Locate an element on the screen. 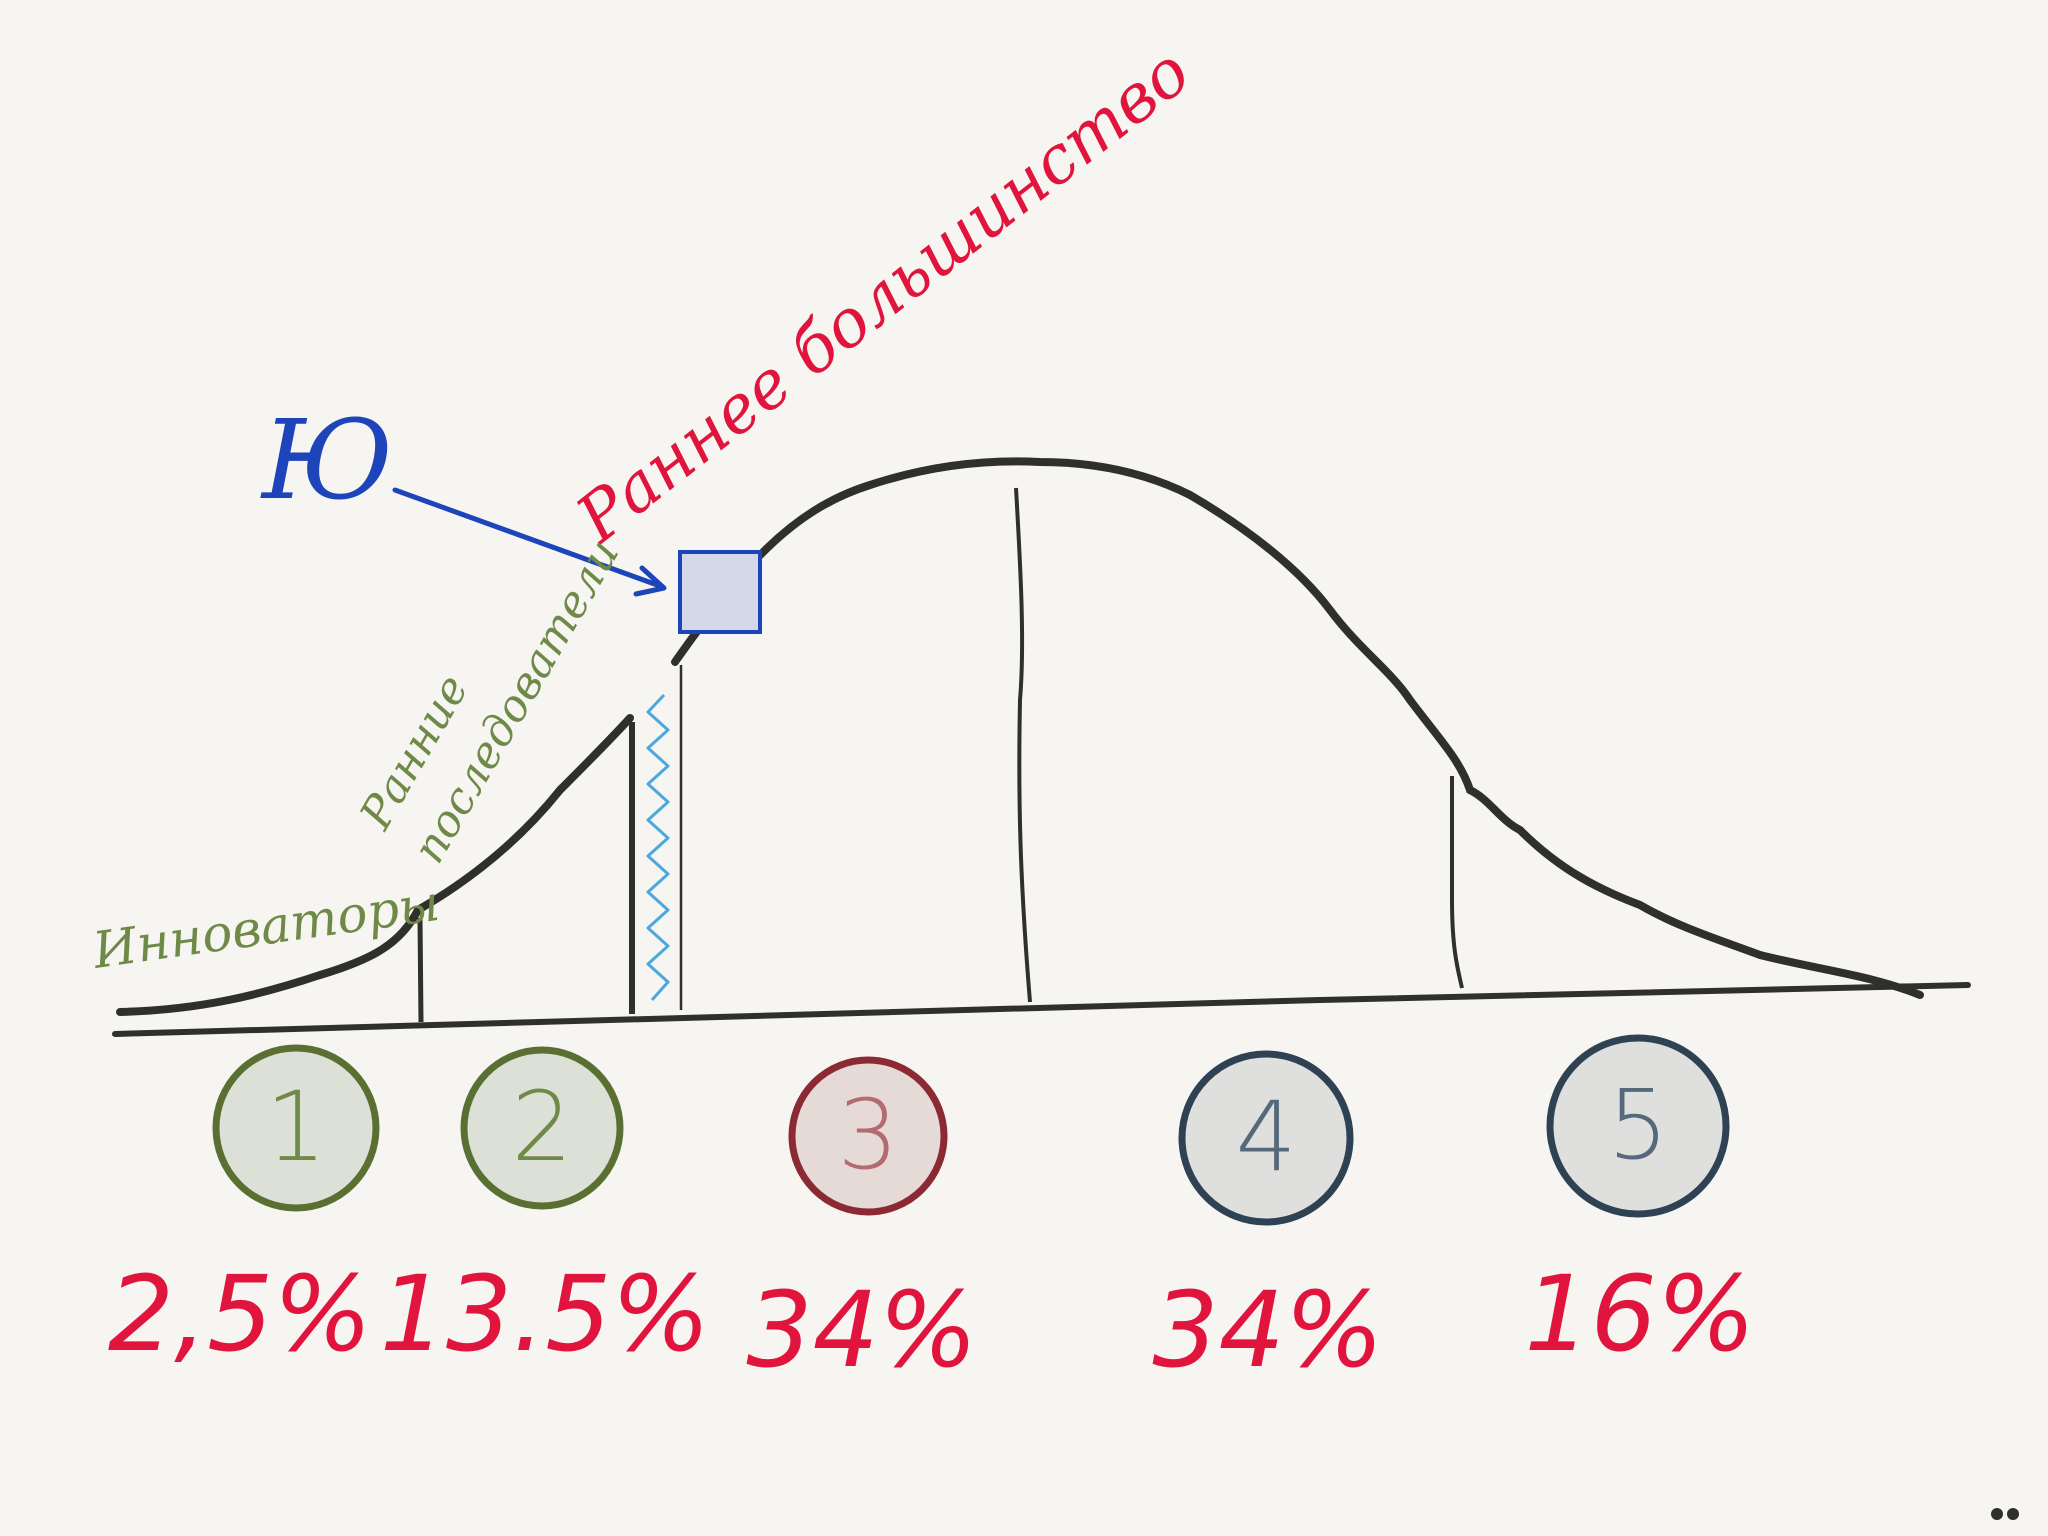 The height and width of the screenshot is (1536, 2048). segment-5: 5 16% is located at coordinates (1640, 1204).